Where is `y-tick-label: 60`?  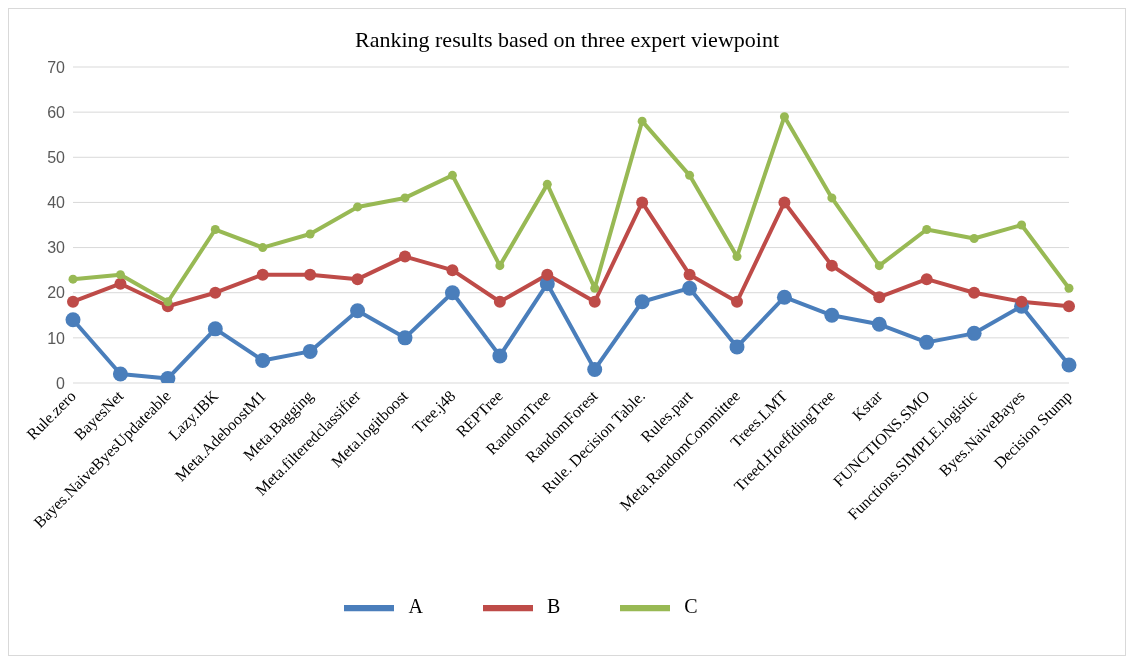
y-tick-label: 60 is located at coordinates (56, 112).